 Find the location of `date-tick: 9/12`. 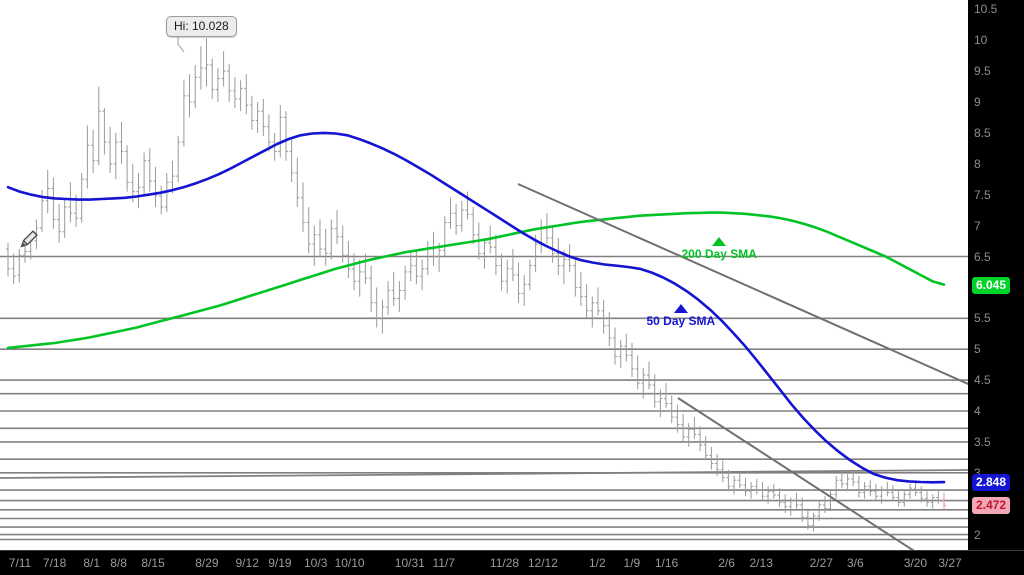

date-tick: 9/12 is located at coordinates (247, 563).